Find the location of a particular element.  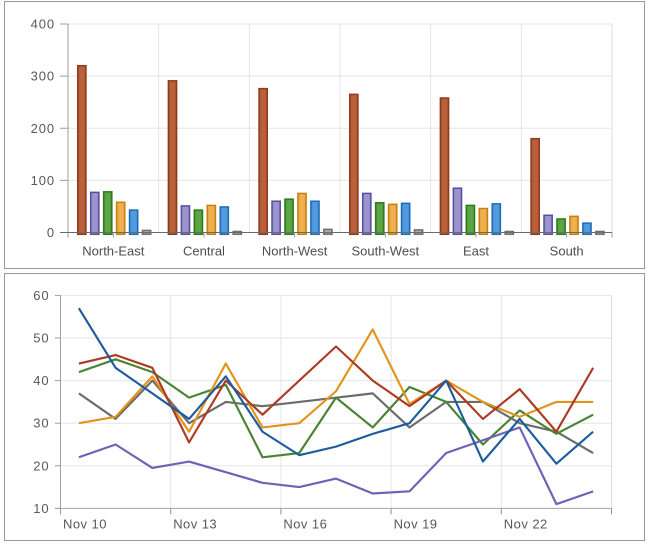

svg-text: 50 is located at coordinates (41, 338).